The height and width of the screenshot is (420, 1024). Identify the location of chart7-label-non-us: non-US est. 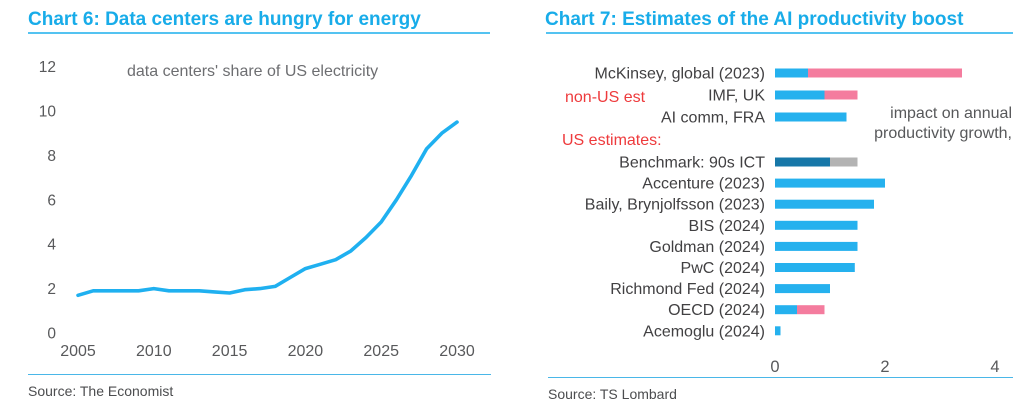
(605, 97).